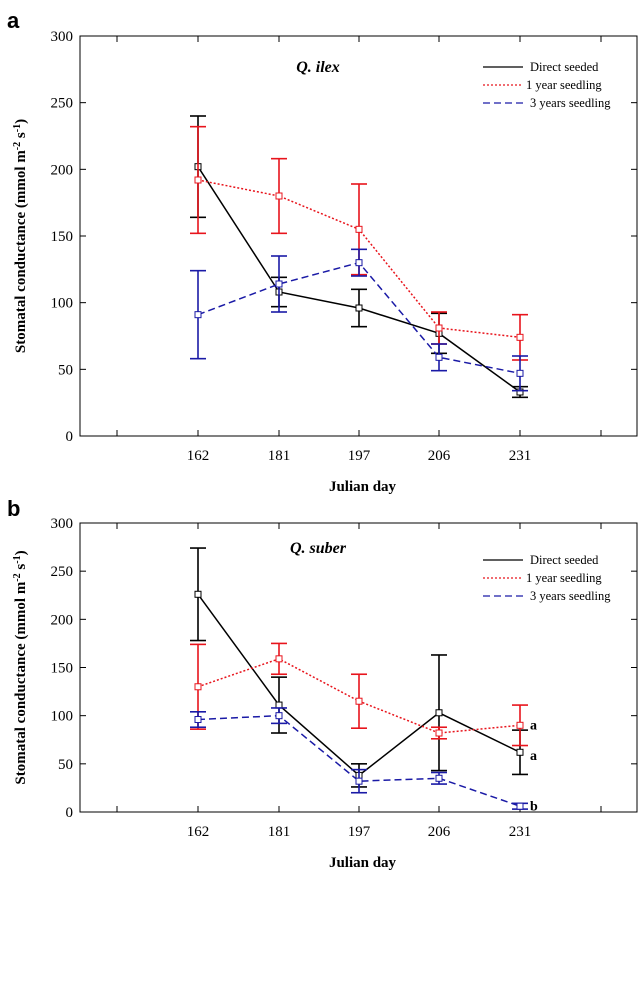 The image size is (639, 987). What do you see at coordinates (13, 20) in the screenshot?
I see `panel-letter: a` at bounding box center [13, 20].